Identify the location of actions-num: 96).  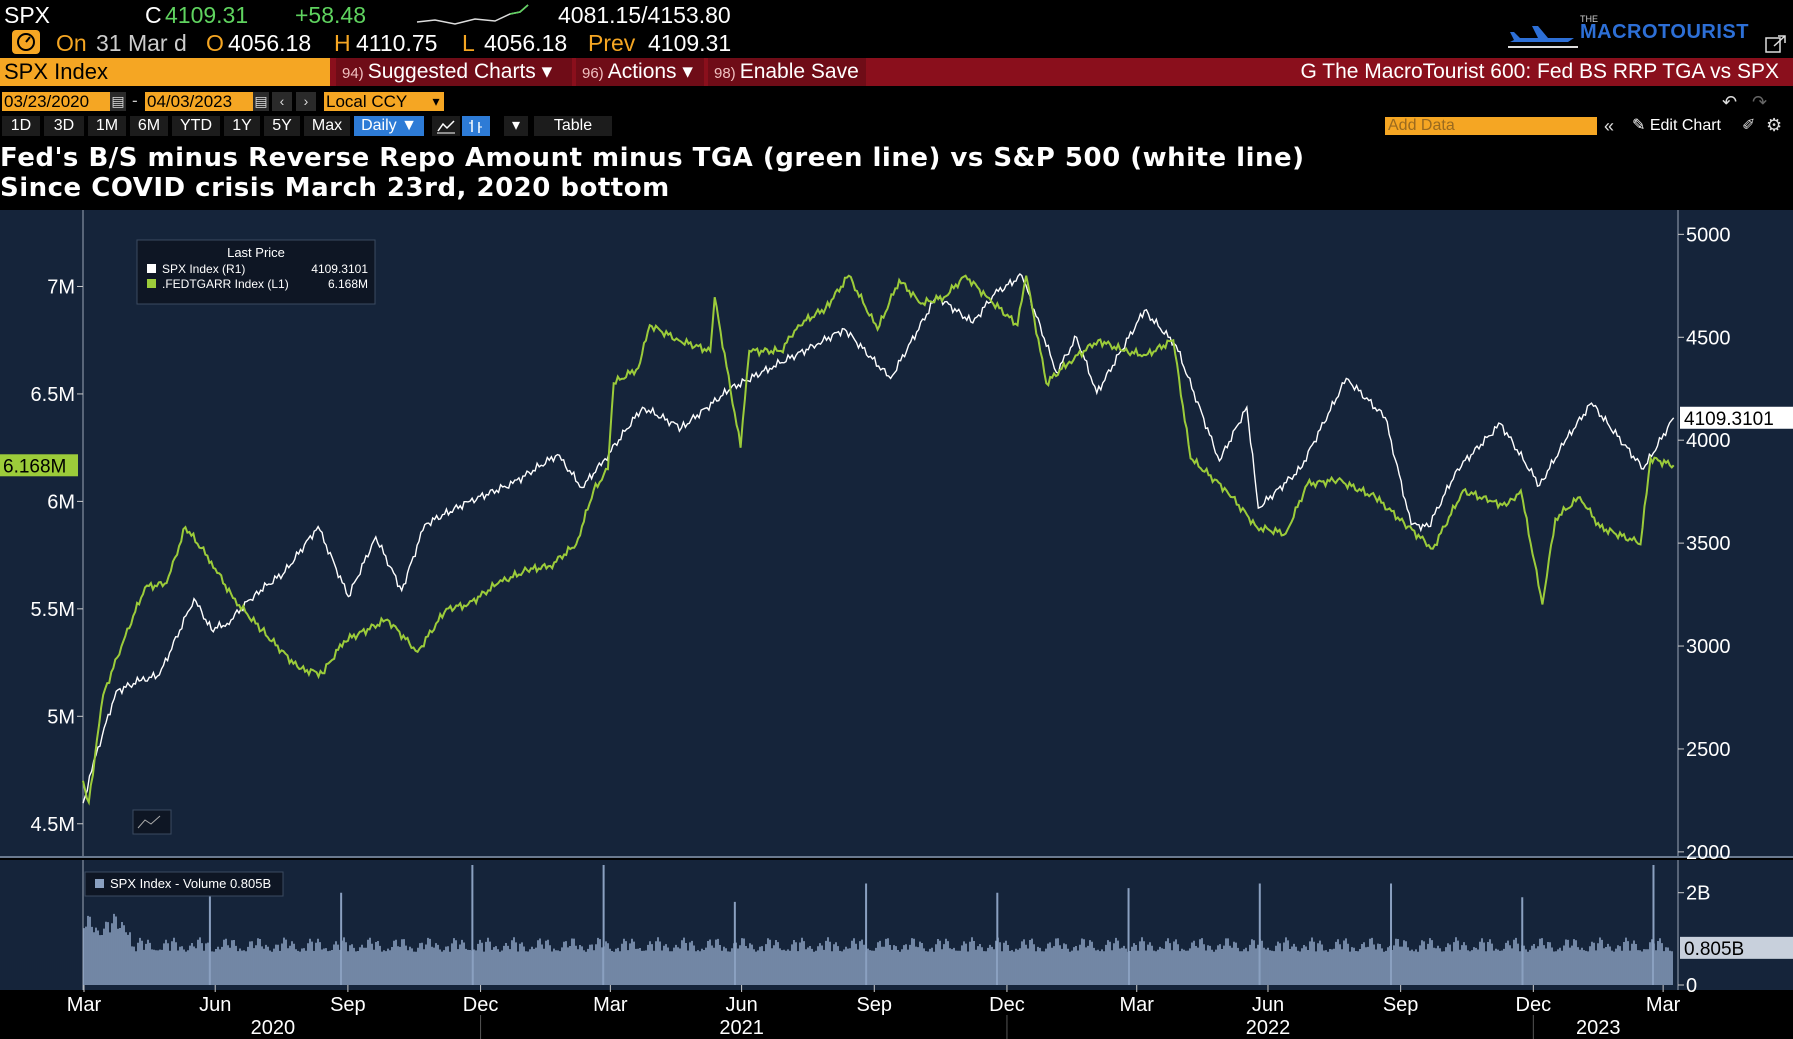
(593, 73).